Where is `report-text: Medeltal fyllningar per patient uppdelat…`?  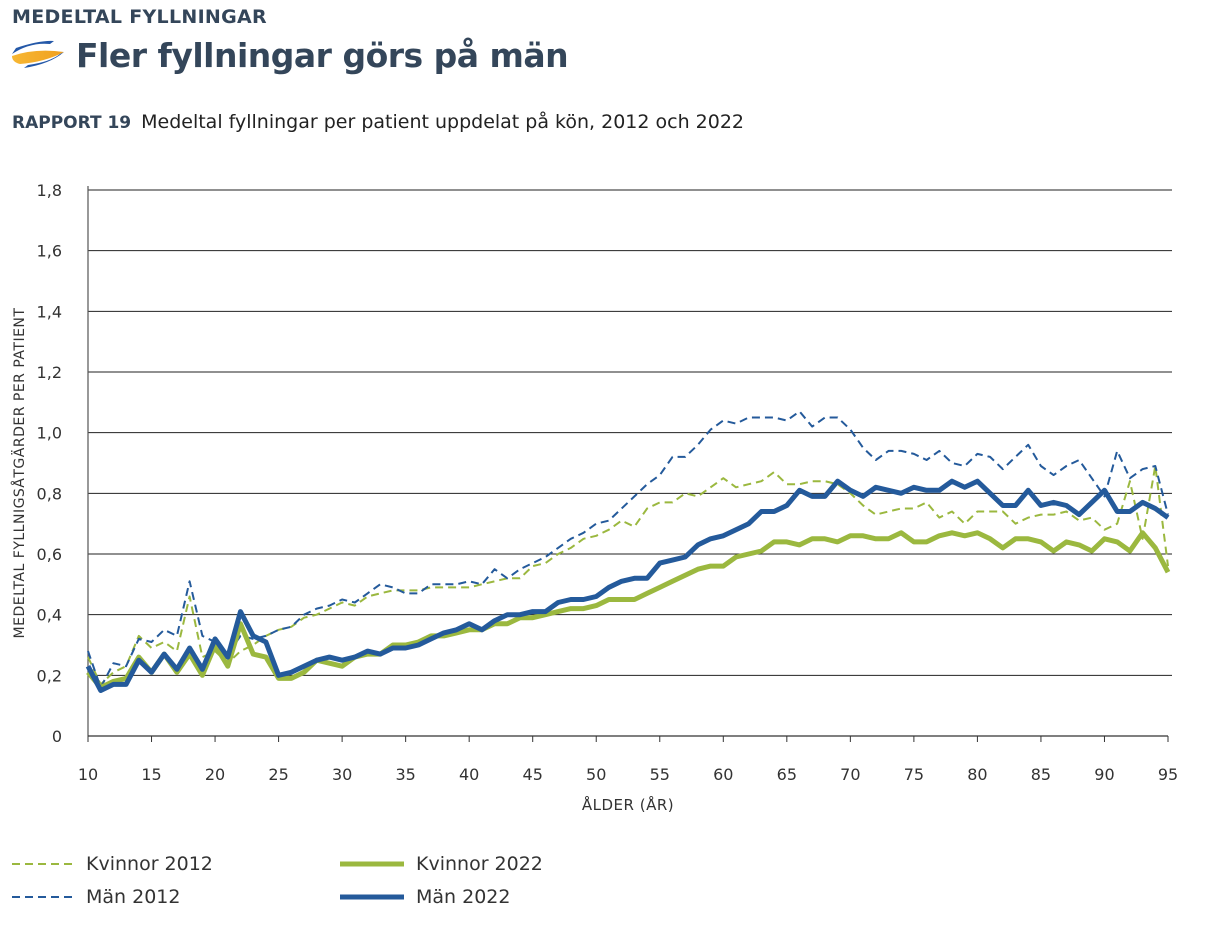
report-text: Medeltal fyllningar per patient uppdelat… is located at coordinates (443, 122).